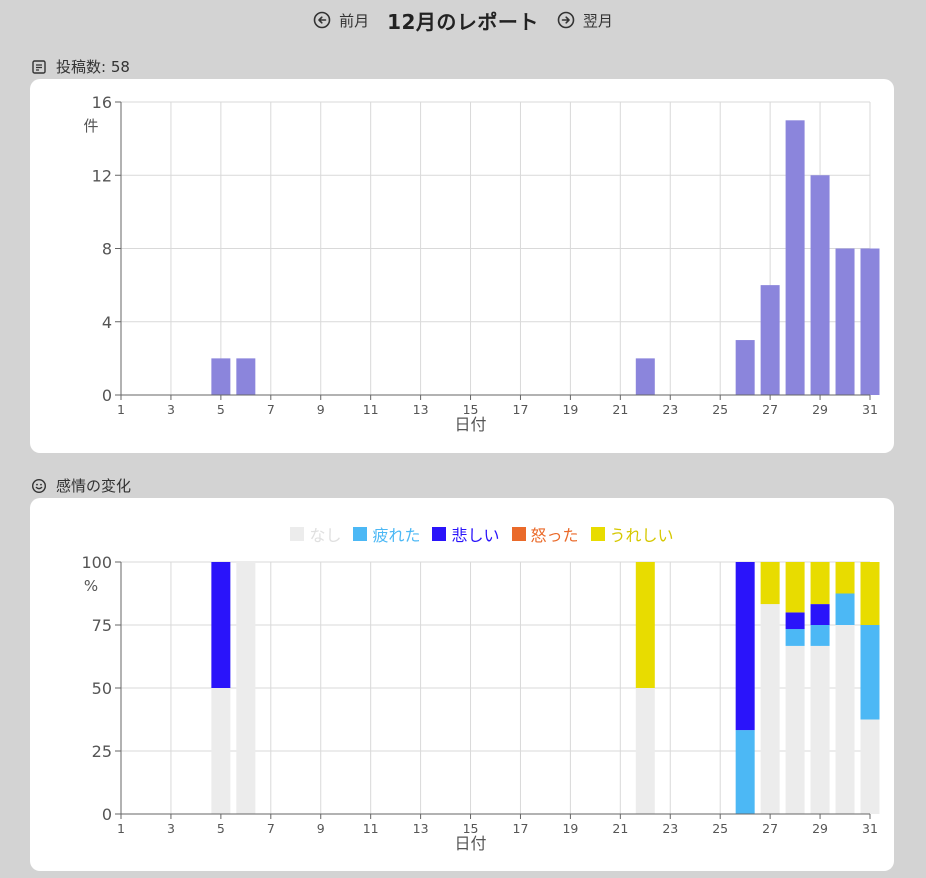  What do you see at coordinates (521, 409) in the screenshot?
I see `x-tick-label: 17` at bounding box center [521, 409].